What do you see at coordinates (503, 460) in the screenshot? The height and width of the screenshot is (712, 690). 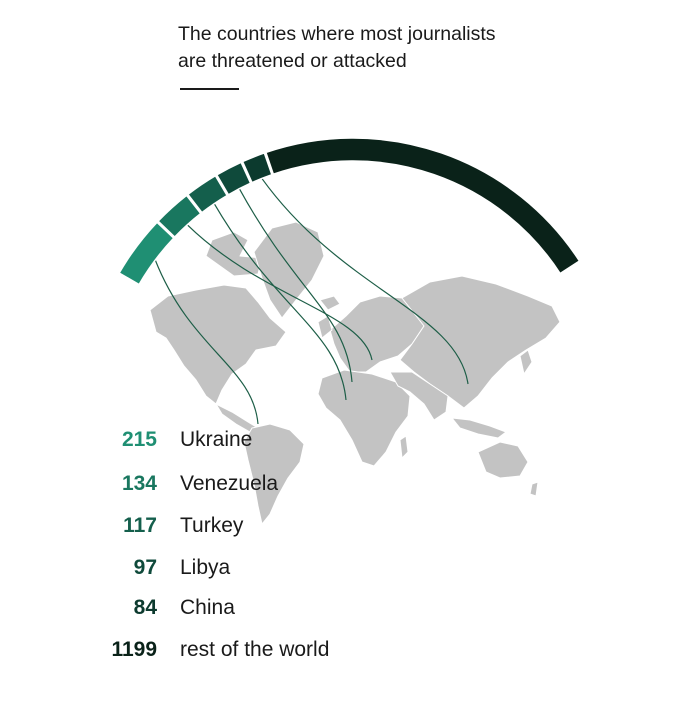 I see `map-australia` at bounding box center [503, 460].